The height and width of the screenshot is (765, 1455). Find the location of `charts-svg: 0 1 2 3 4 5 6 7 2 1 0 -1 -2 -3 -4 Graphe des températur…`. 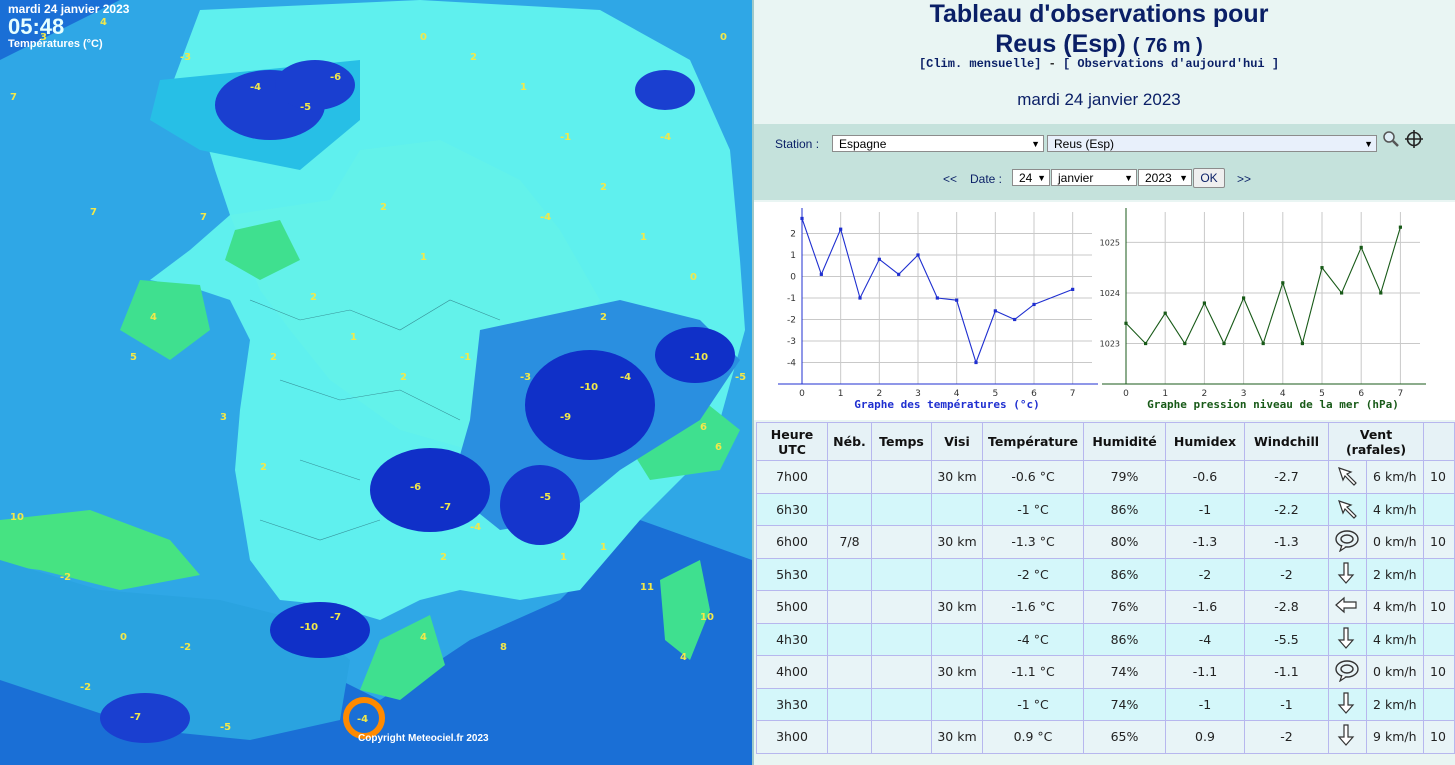

charts-svg: 0 1 2 3 4 5 6 7 2 1 0 -1 -2 -3 -4 Graphe des températur… is located at coordinates (1102, 309).